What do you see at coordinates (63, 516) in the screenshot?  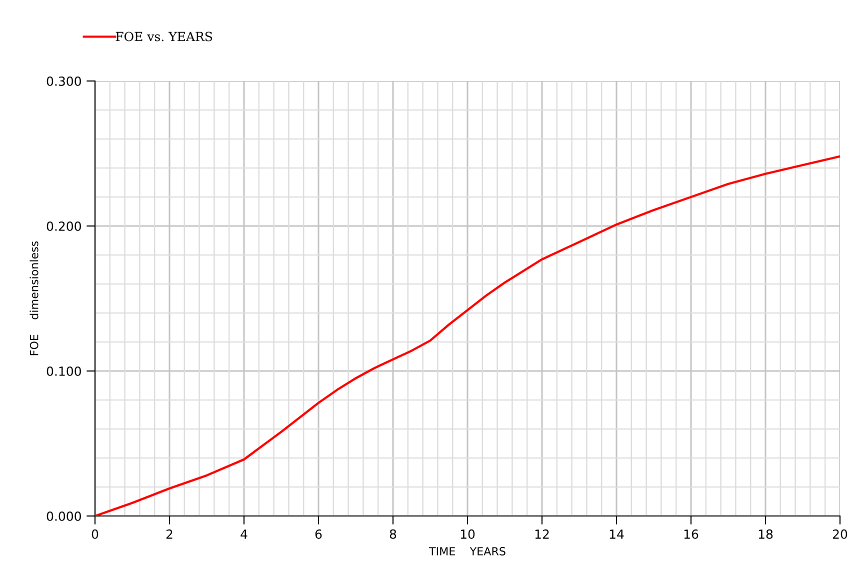 I see `y-tick-label: 0.000` at bounding box center [63, 516].